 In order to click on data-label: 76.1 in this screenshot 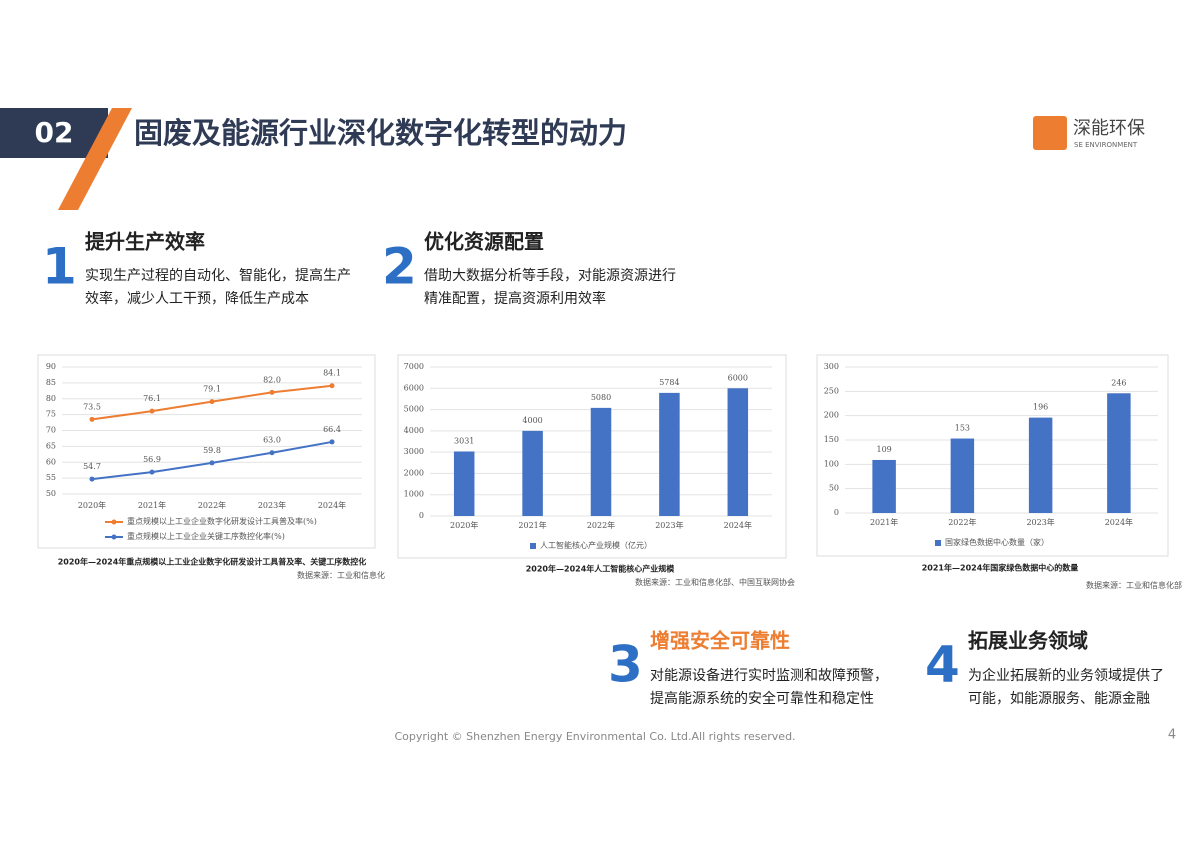, I will do `click(152, 398)`.